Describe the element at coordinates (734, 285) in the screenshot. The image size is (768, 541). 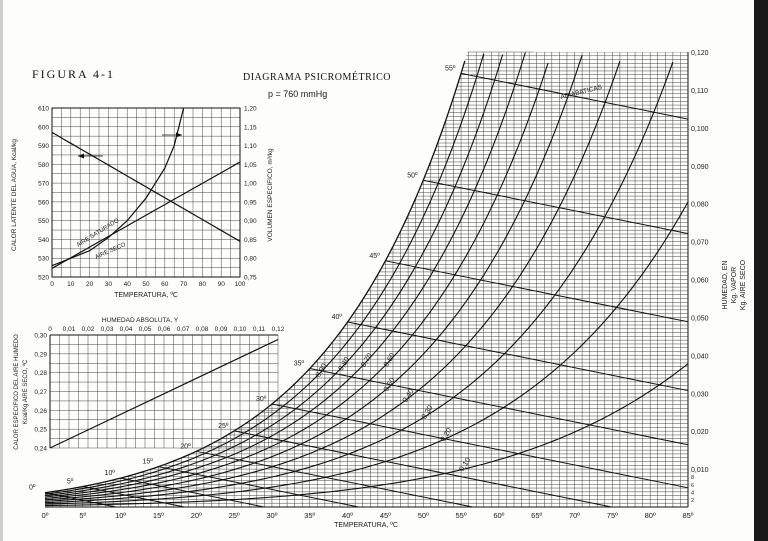
I see `y-axis-label: Kg. VAPOR` at that location.